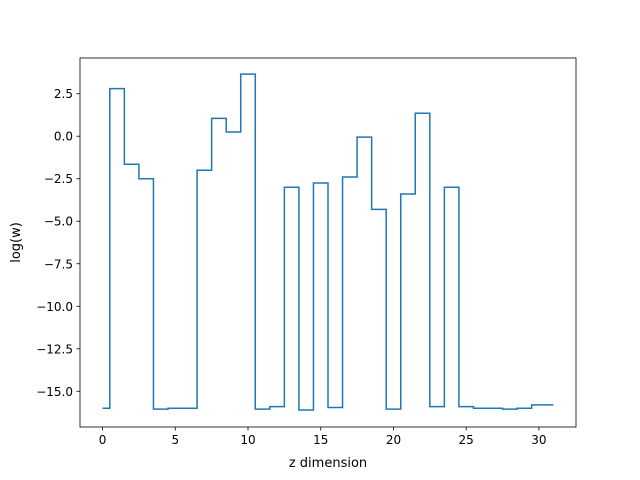  I want to click on x-axis-label: z dimension, so click(328, 463).